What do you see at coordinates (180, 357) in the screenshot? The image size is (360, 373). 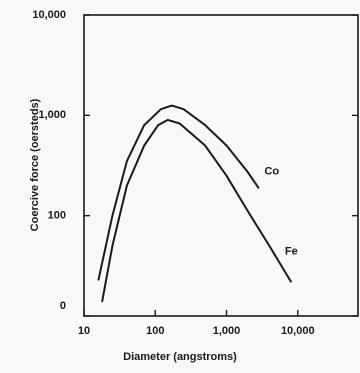 I see `x-axis-label: Diameter (angstroms)` at bounding box center [180, 357].